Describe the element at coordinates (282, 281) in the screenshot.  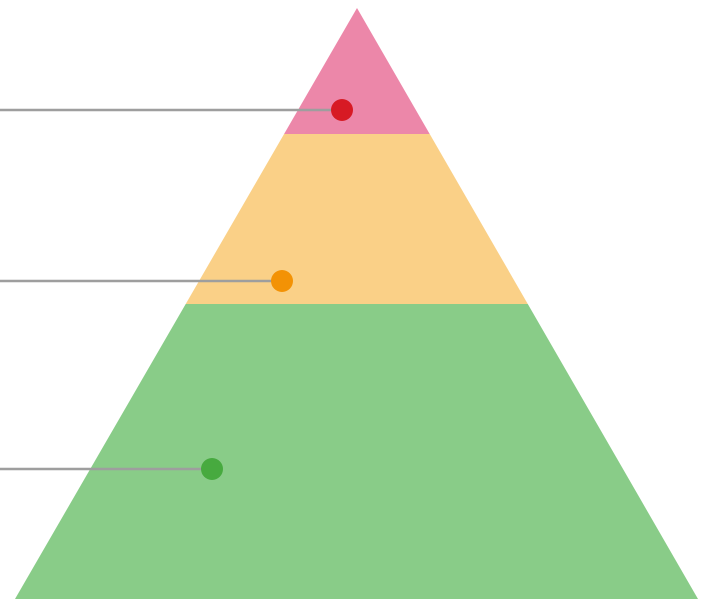
I see `marker-dot-middle` at that location.